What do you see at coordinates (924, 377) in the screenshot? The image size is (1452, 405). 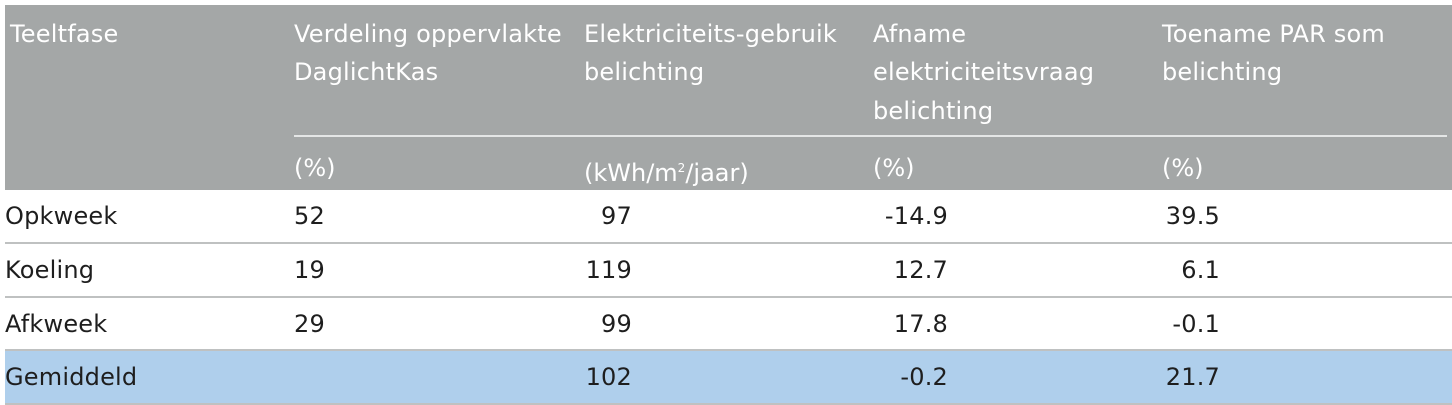 I see `cell-afname: -0.2` at bounding box center [924, 377].